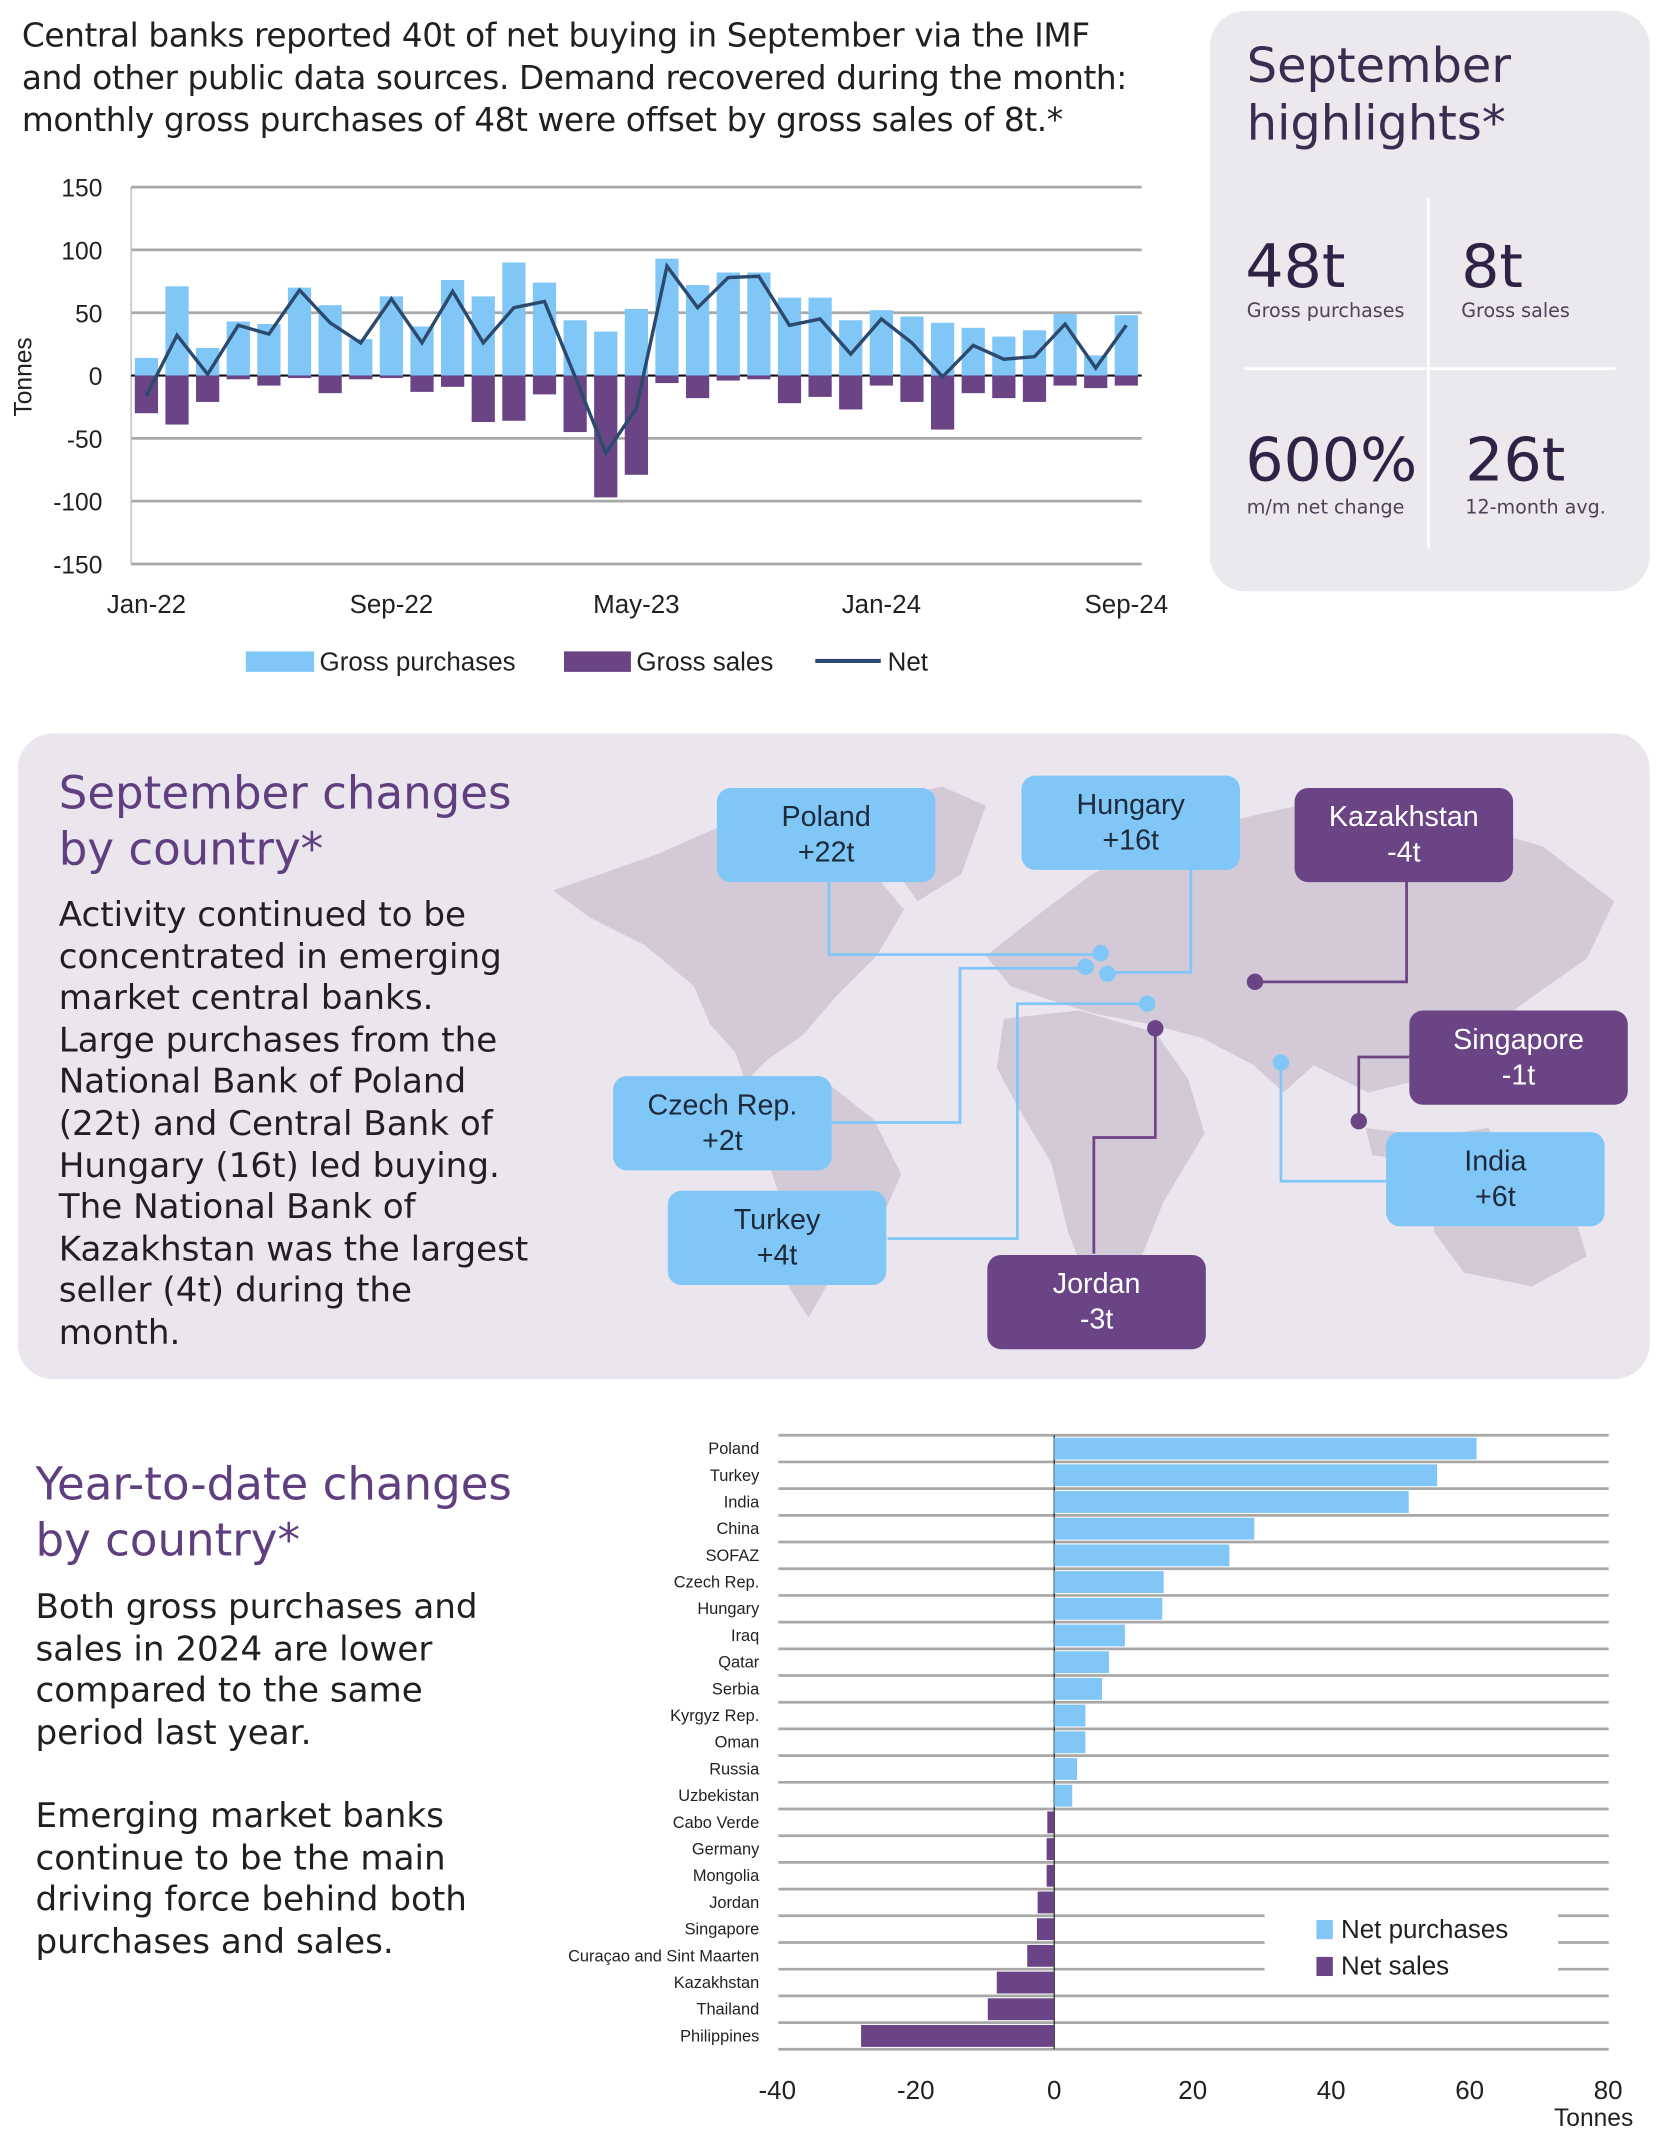 The width and height of the screenshot is (1666, 2148). Describe the element at coordinates (736, 1689) in the screenshot. I see `category-label: Serbia` at that location.